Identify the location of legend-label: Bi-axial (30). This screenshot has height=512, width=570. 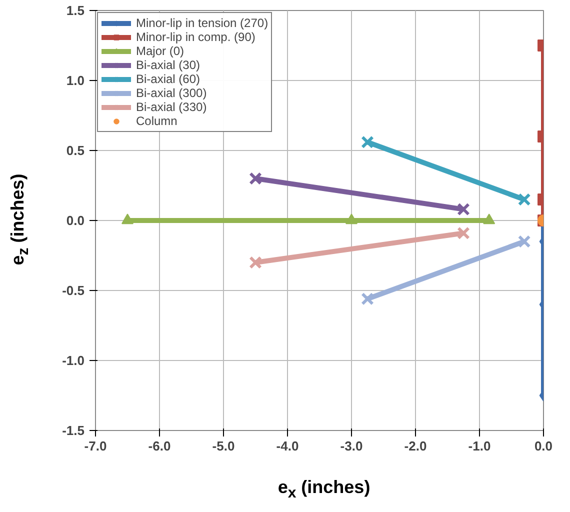
(168, 65).